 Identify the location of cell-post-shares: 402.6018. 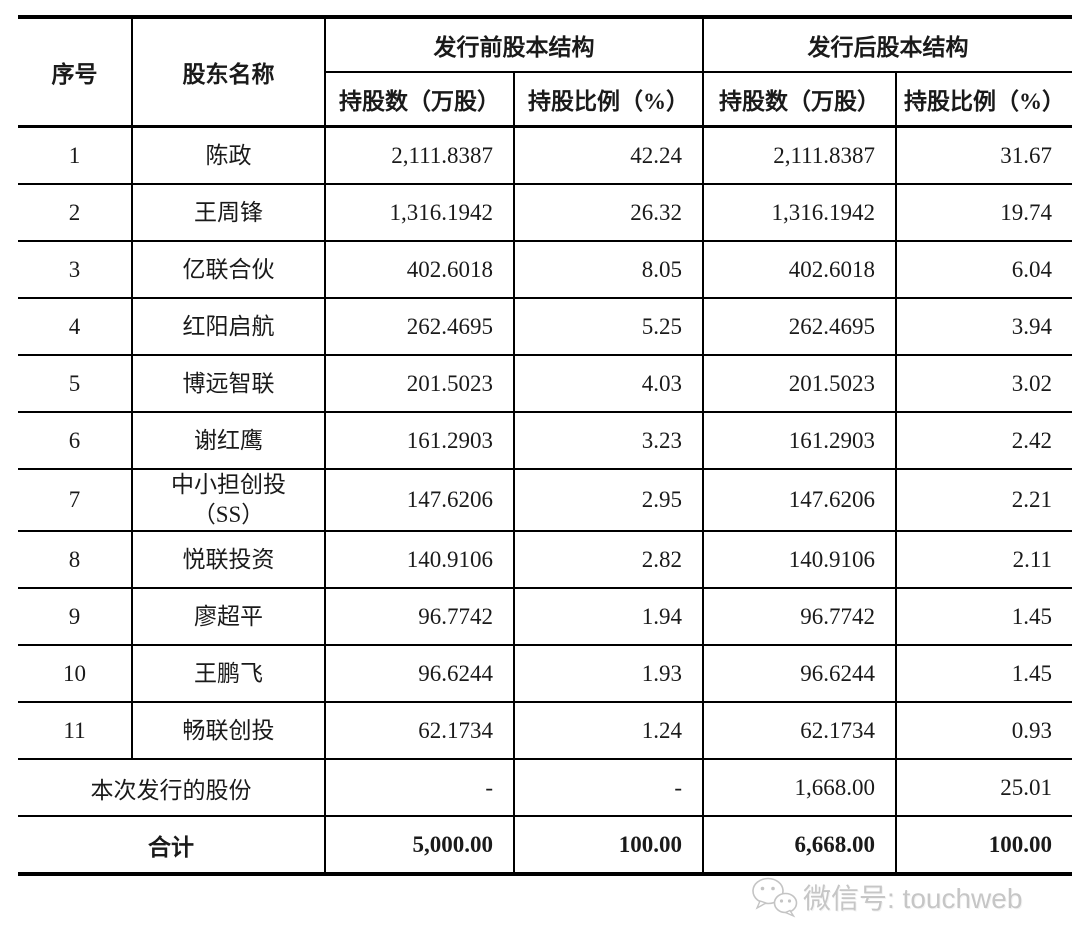
(799, 269).